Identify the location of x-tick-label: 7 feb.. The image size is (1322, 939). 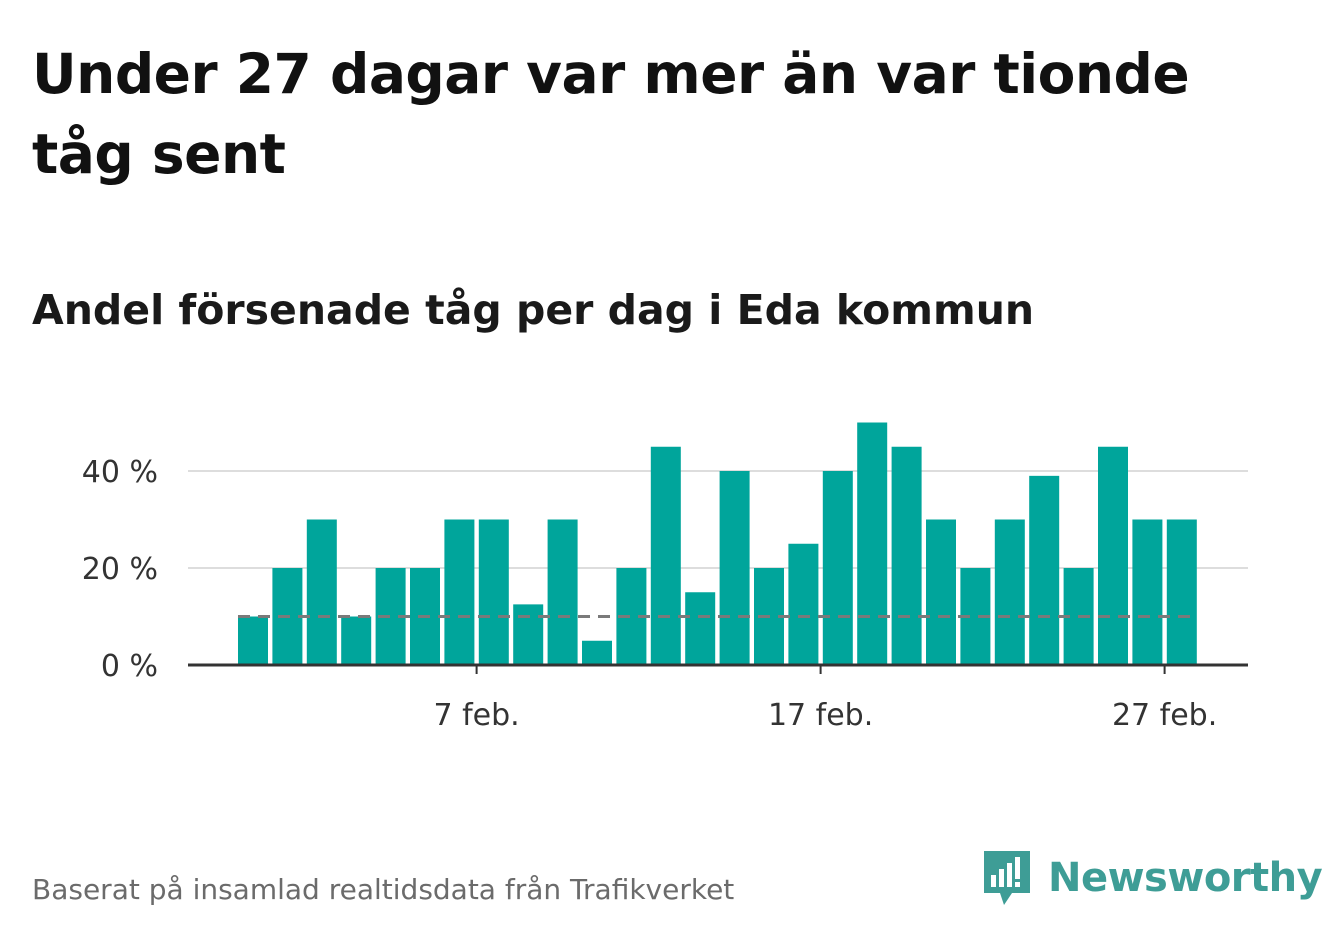
(476, 715).